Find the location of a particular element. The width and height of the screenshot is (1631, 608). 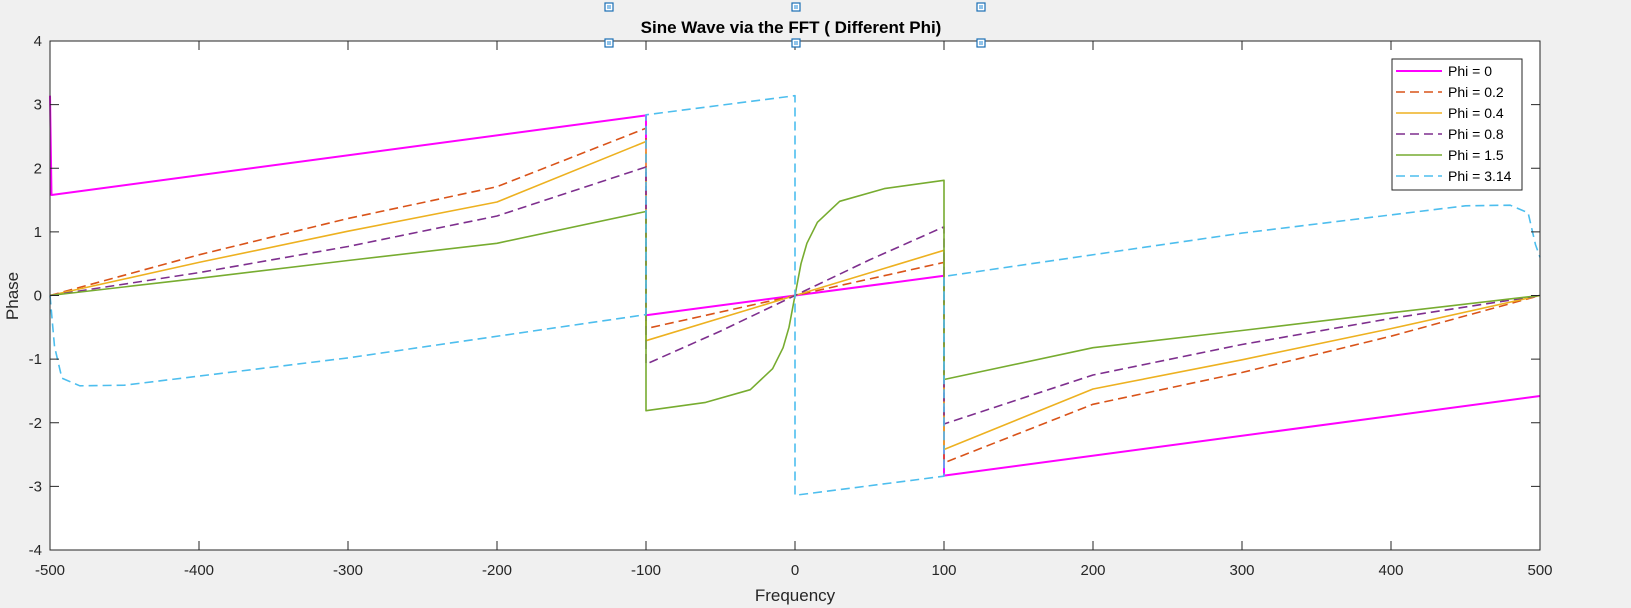

legend-entry-label: Phi = 0 is located at coordinates (1470, 71).